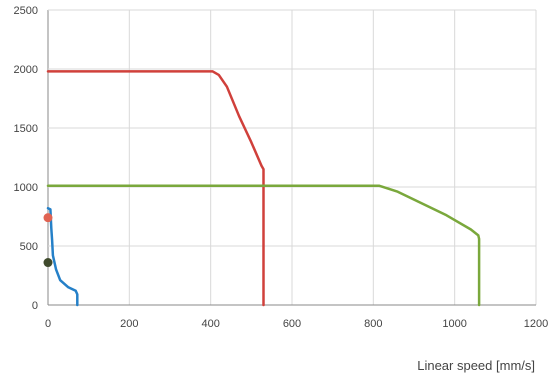 Image resolution: width=550 pixels, height=380 pixels. I want to click on x-tick-label: 400, so click(210, 324).